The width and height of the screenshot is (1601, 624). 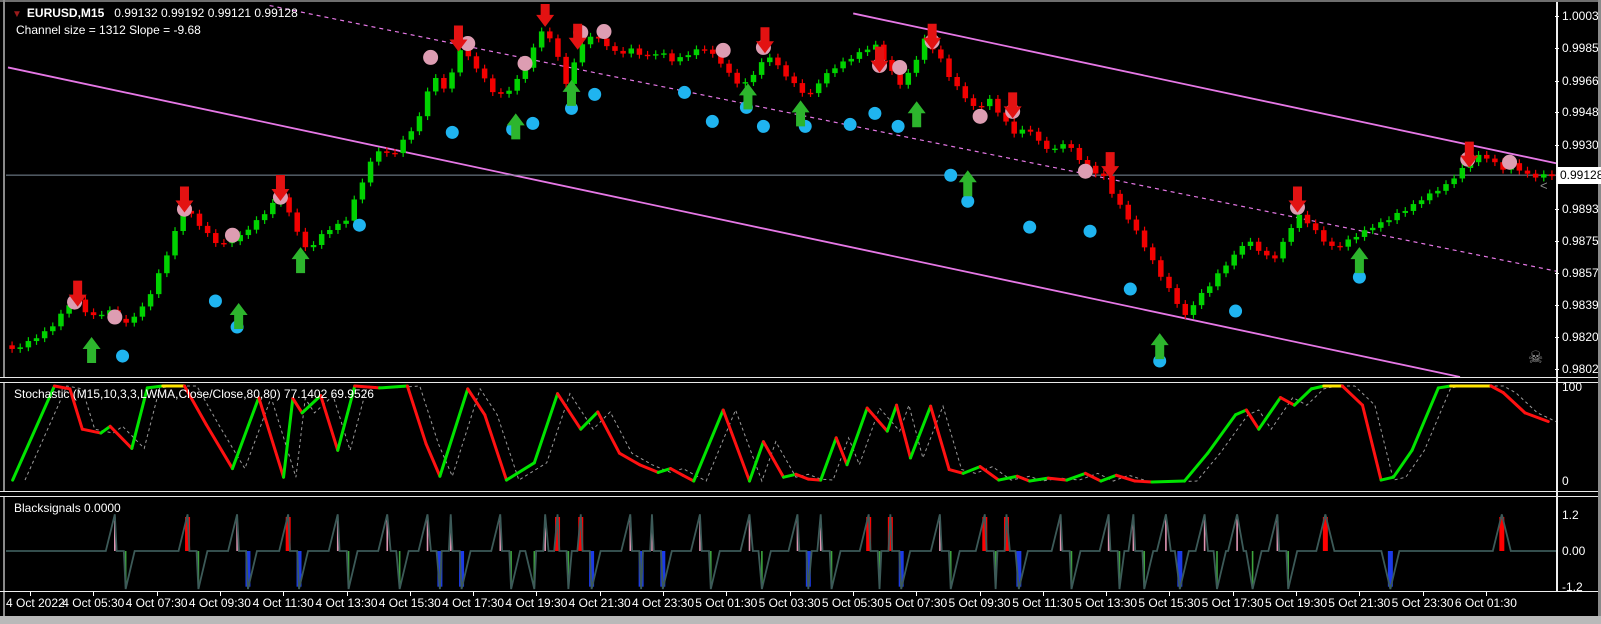 What do you see at coordinates (1422, 603) in the screenshot?
I see `time-axis-label: 5 Oct 23:30` at bounding box center [1422, 603].